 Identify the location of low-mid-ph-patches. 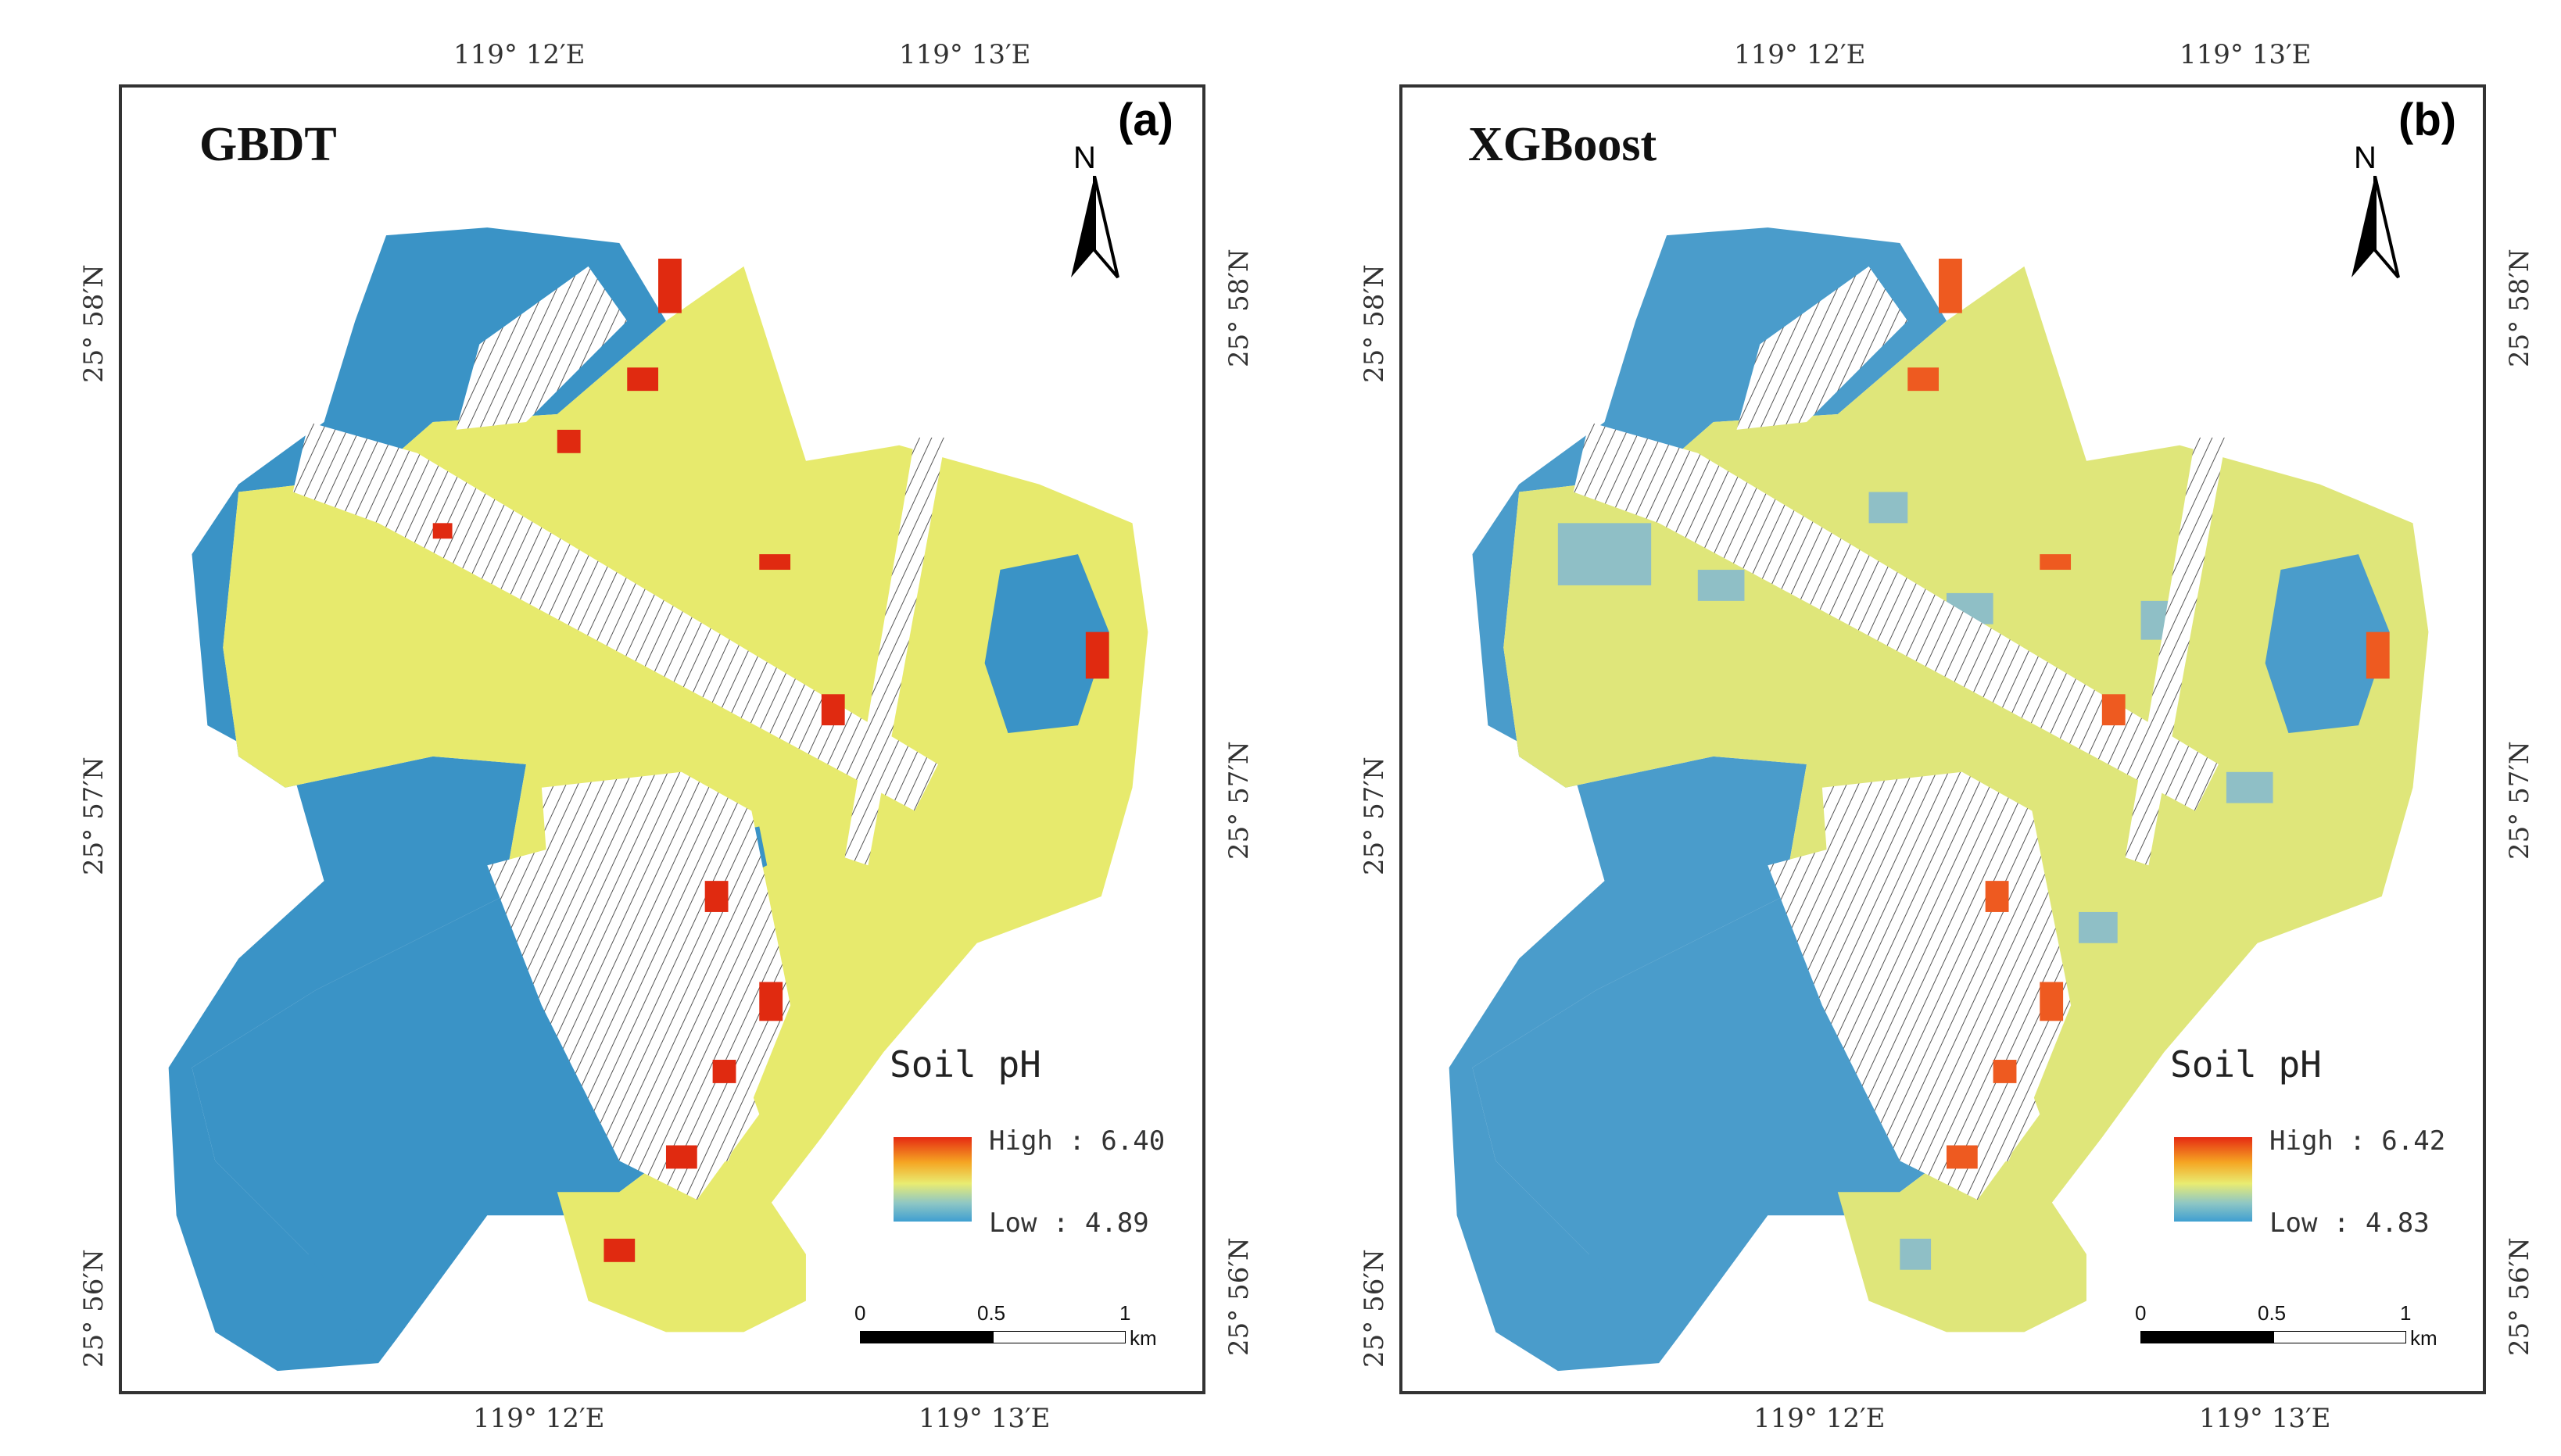
(1915, 881).